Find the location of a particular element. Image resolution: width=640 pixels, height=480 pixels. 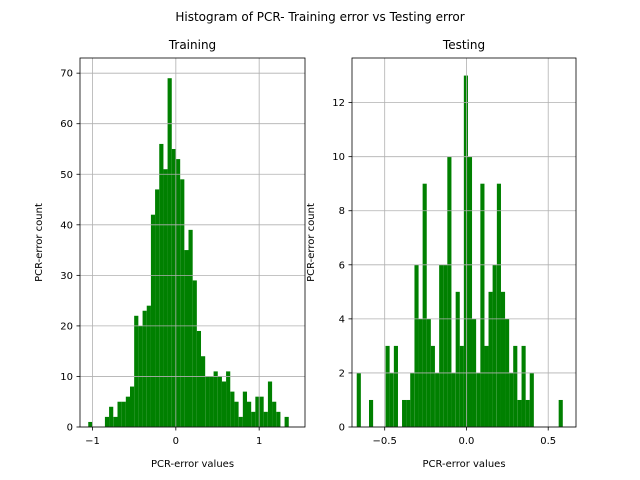

testing-y-tick-label: 8 is located at coordinates (342, 211).